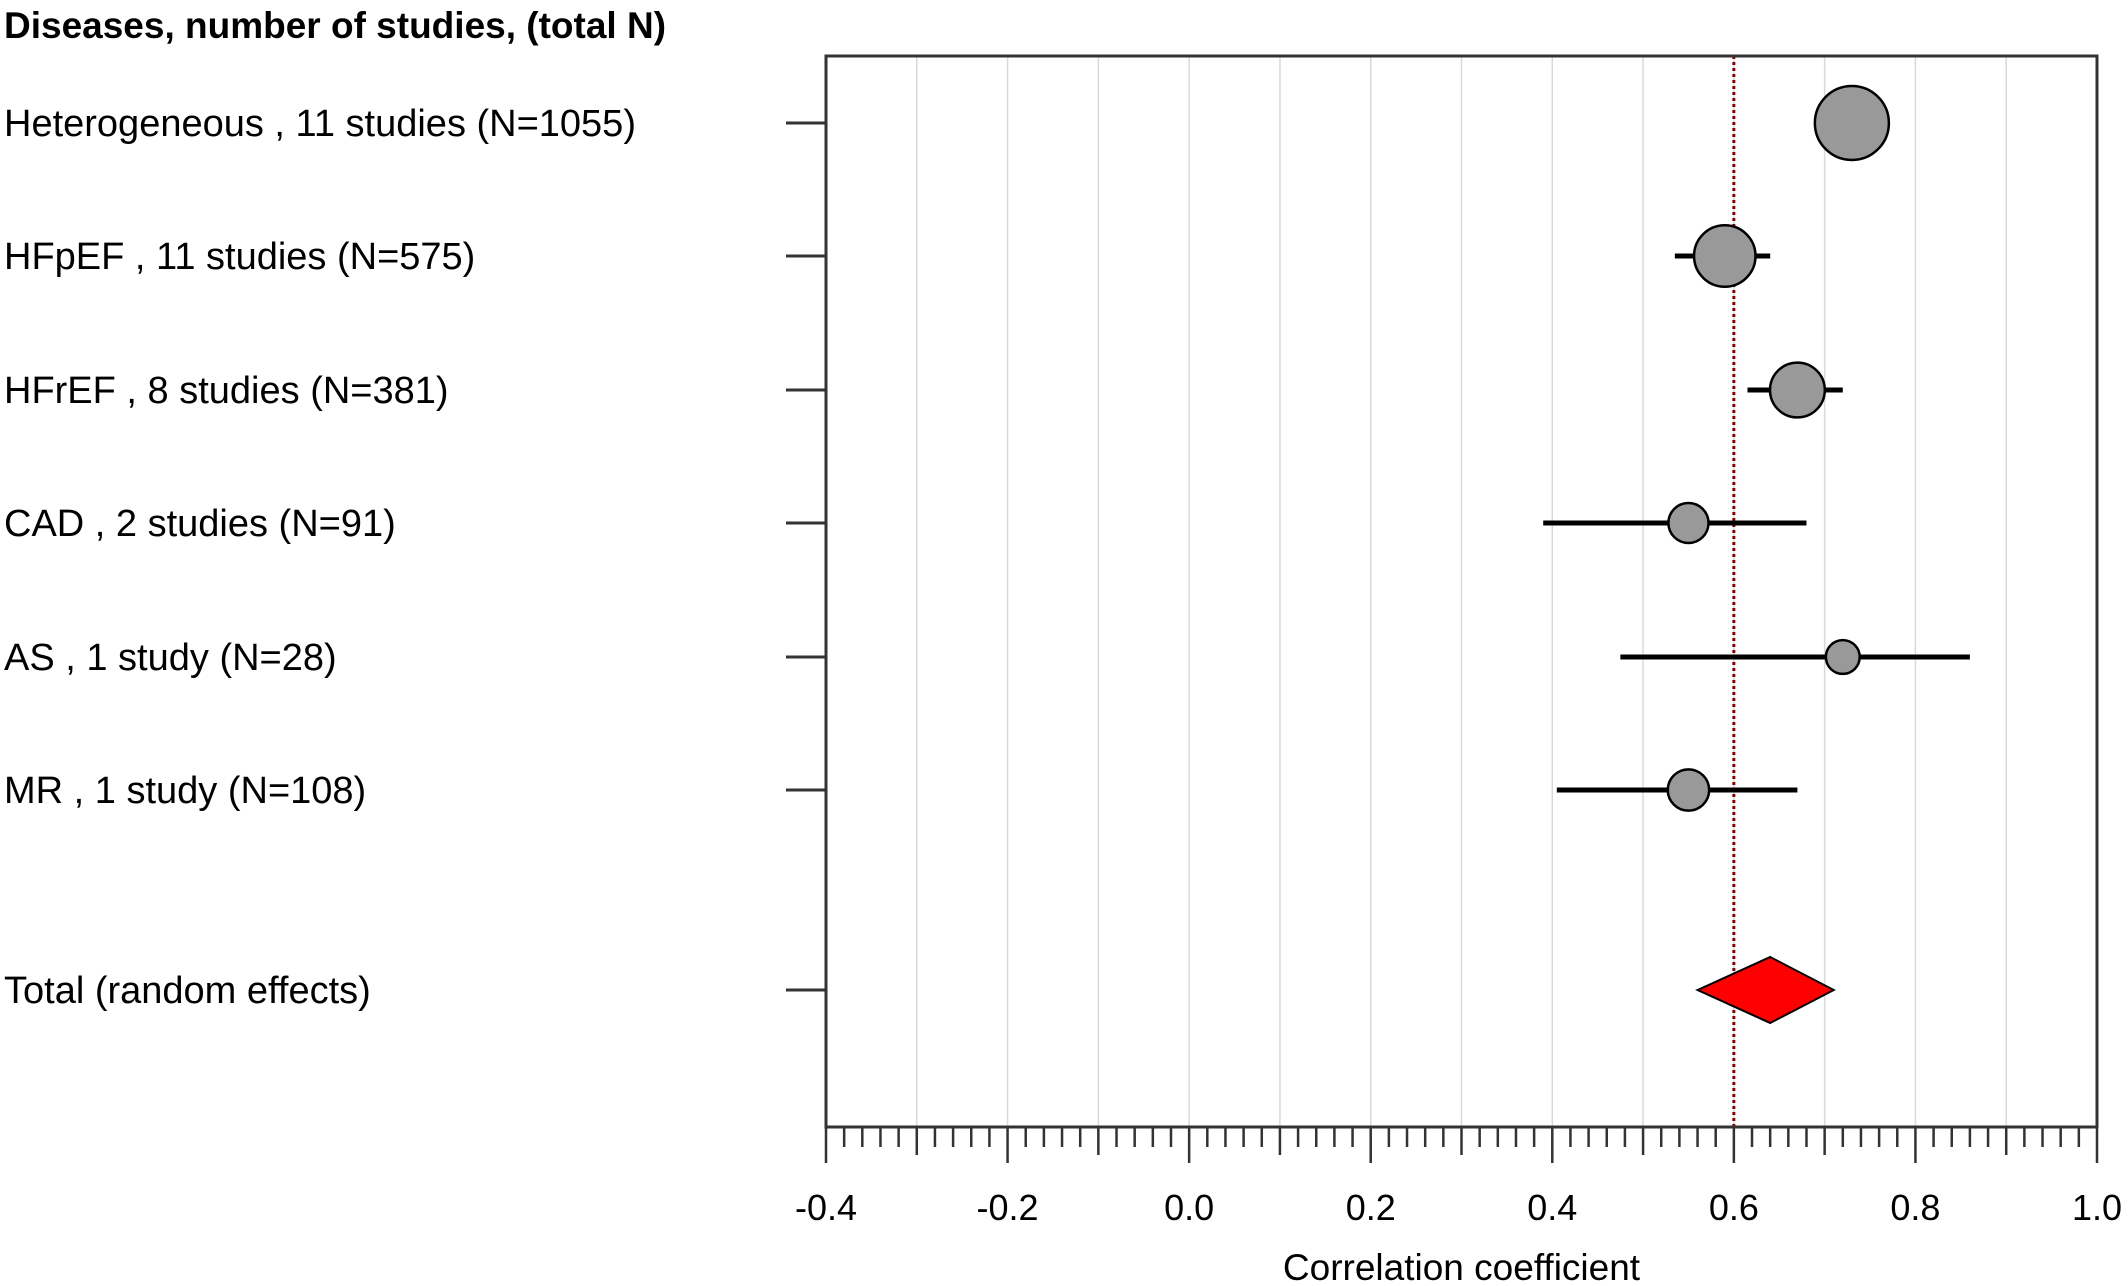 This screenshot has width=2128, height=1286. What do you see at coordinates (1008, 1207) in the screenshot?
I see `x-tick-label: -0.2` at bounding box center [1008, 1207].